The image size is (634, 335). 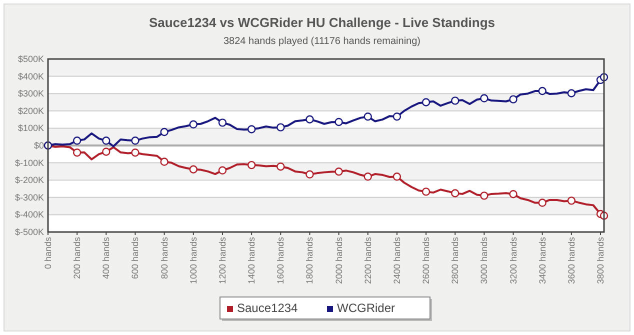 What do you see at coordinates (366, 308) in the screenshot?
I see `legend-label: WCGRider` at bounding box center [366, 308].